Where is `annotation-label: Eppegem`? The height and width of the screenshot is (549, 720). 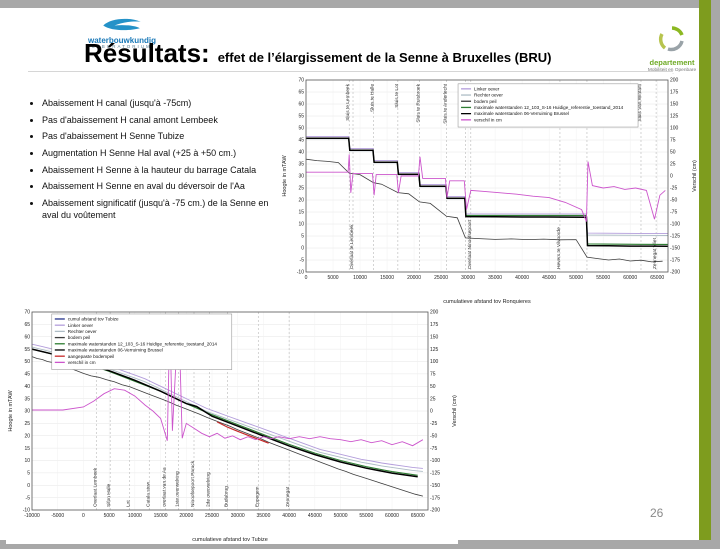
annotation-label: Eppegem is located at coordinates (257, 496).